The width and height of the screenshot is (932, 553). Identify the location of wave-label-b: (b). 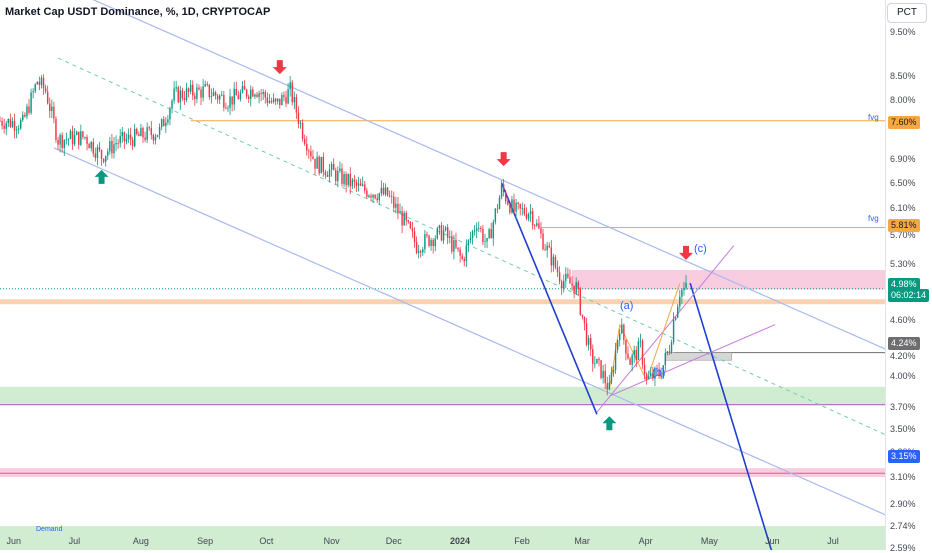
(659, 373).